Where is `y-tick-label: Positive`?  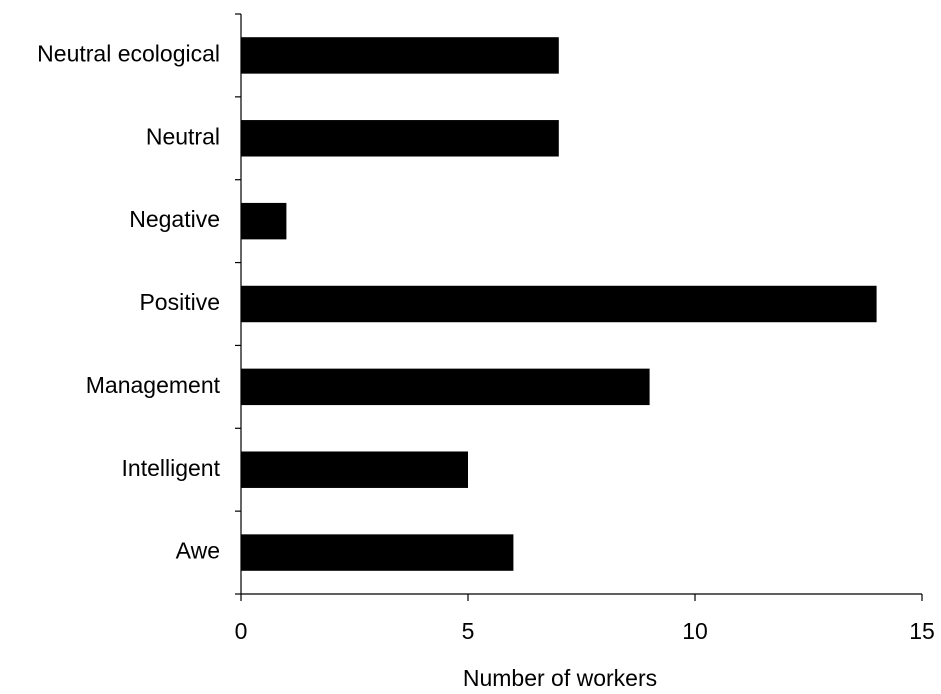
y-tick-label: Positive is located at coordinates (179, 302).